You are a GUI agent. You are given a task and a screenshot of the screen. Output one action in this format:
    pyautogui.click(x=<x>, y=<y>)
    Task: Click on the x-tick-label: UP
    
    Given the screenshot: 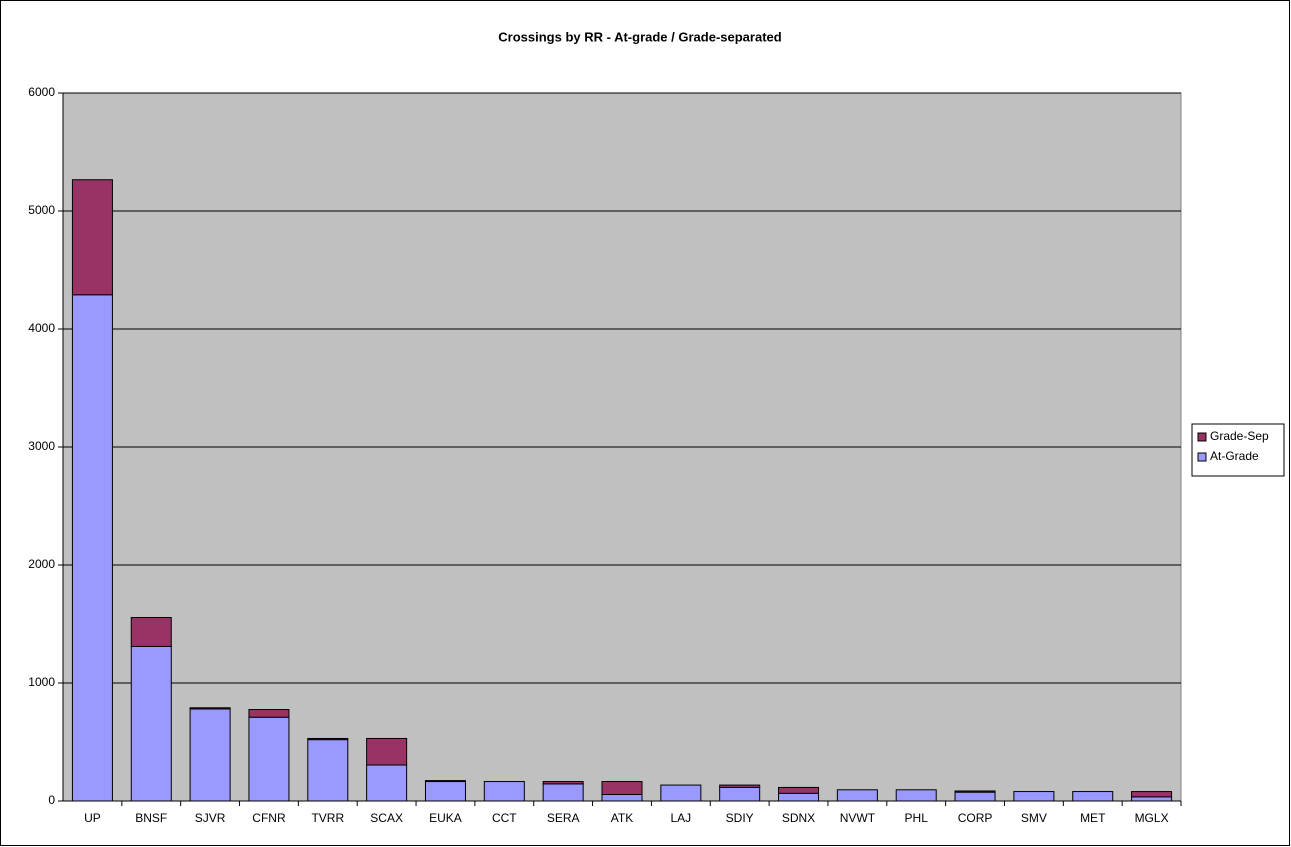 What is the action you would take?
    pyautogui.click(x=92, y=818)
    